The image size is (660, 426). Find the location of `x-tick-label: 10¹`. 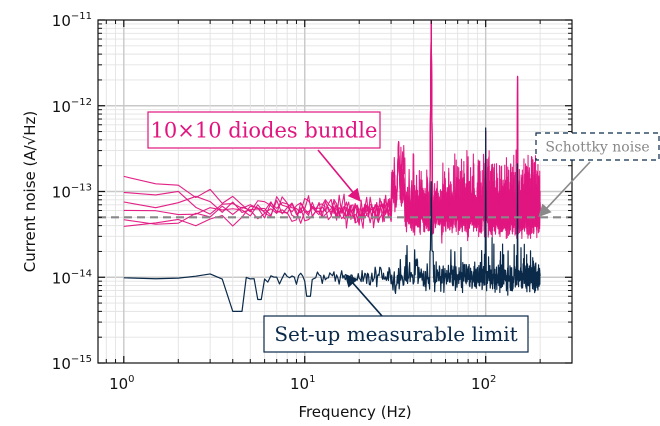

x-tick-label: 10¹ is located at coordinates (302, 383).